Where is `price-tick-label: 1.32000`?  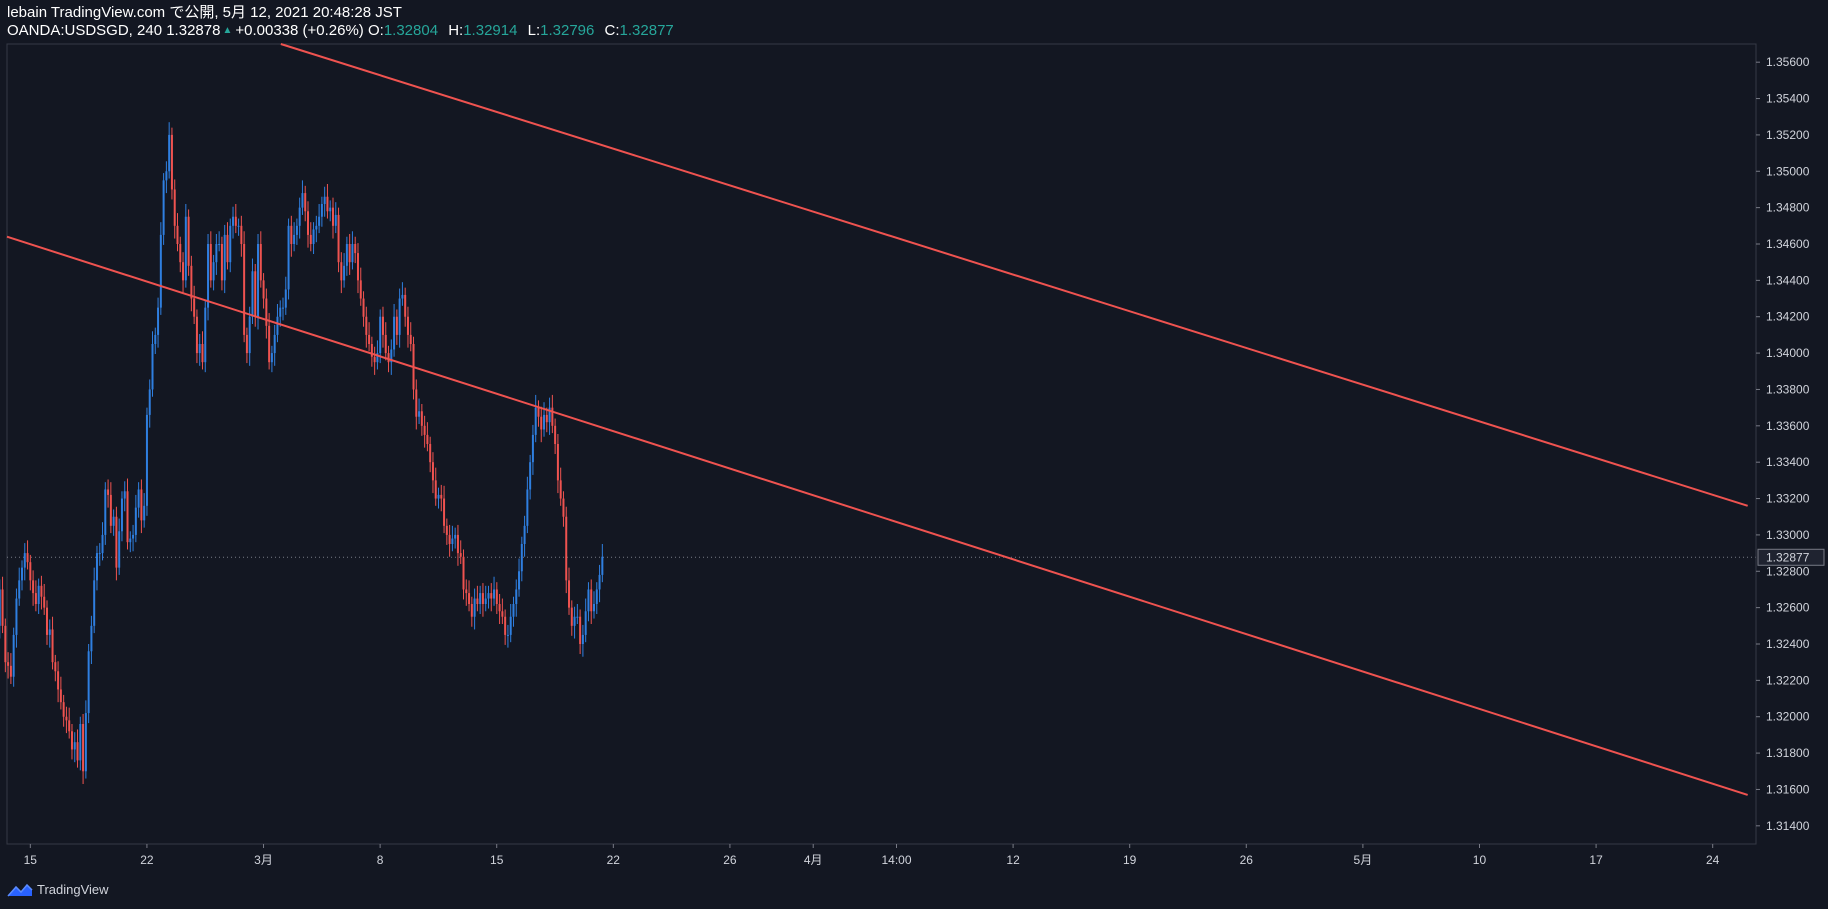
price-tick-label: 1.32000 is located at coordinates (1788, 717).